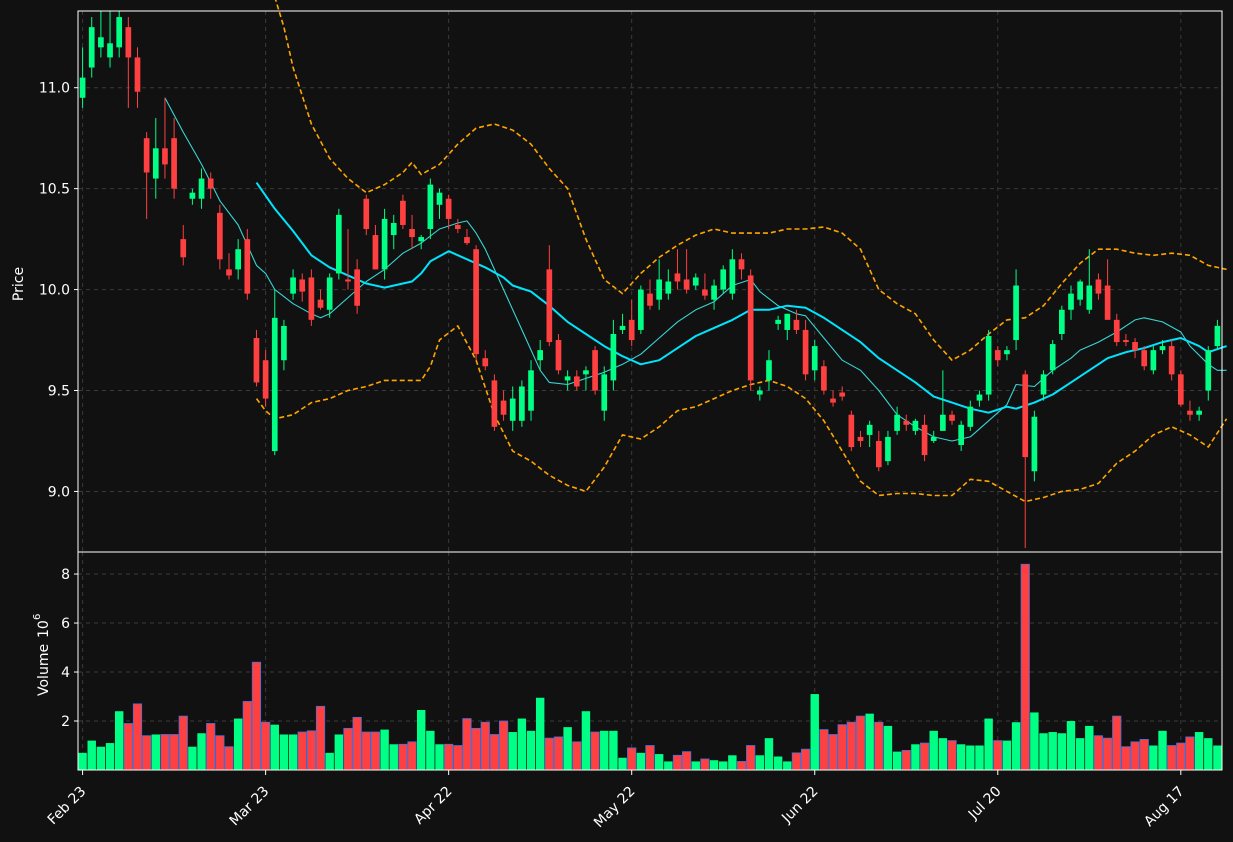  Describe the element at coordinates (65, 673) in the screenshot. I see `volume-tick-label: 4` at that location.